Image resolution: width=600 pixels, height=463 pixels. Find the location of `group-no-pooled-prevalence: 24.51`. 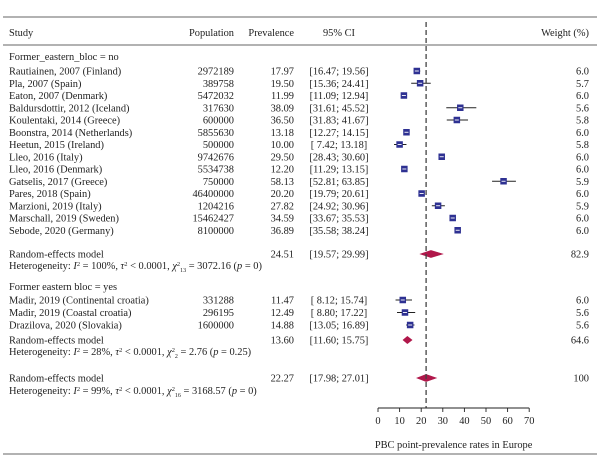

group-no-pooled-prevalence: 24.51 is located at coordinates (282, 255).